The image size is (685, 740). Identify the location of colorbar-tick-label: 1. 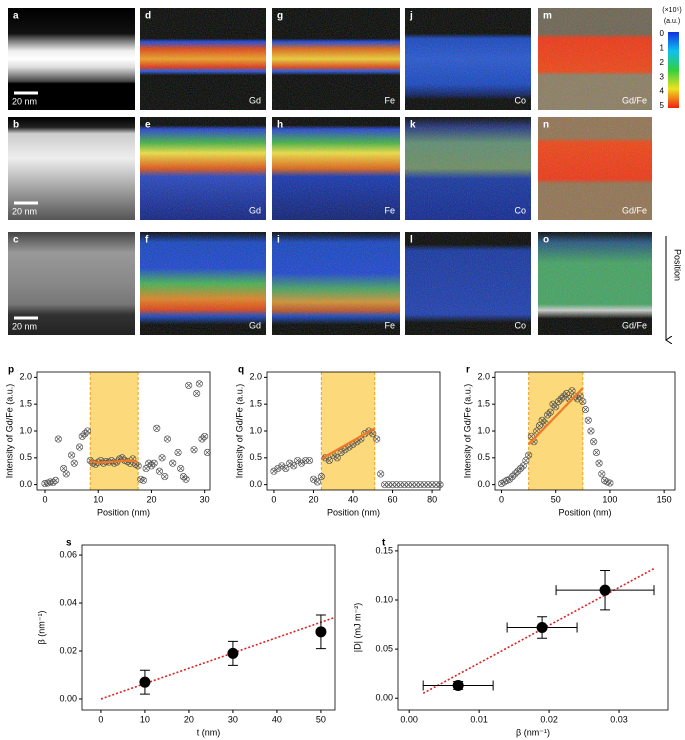
(662, 48).